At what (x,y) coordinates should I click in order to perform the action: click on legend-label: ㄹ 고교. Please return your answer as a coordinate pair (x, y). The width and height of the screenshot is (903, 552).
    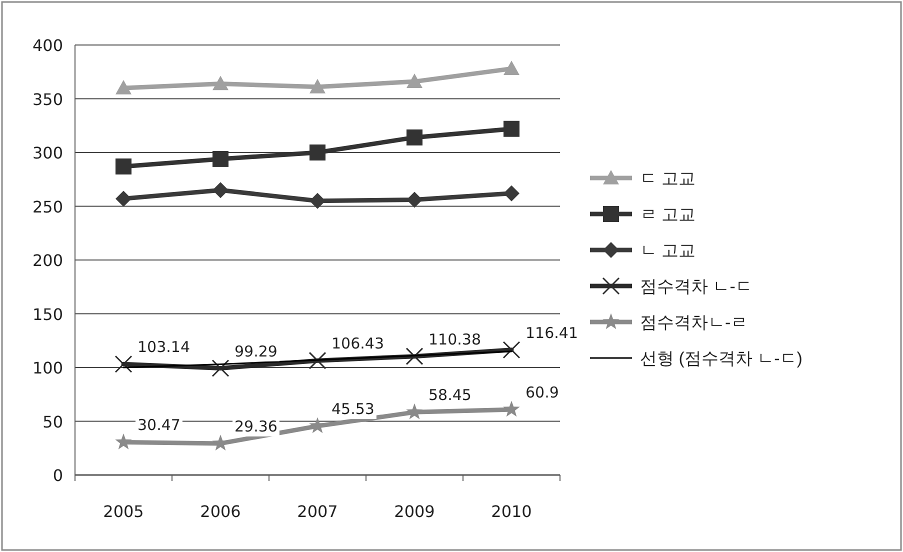
    Looking at the image, I should click on (668, 214).